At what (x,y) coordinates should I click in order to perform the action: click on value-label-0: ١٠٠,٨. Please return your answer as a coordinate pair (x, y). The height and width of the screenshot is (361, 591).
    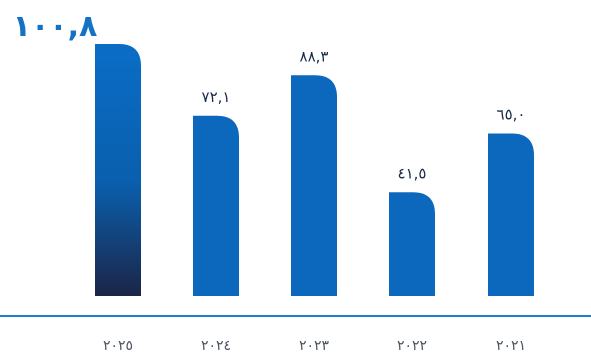
    Looking at the image, I should click on (55, 26).